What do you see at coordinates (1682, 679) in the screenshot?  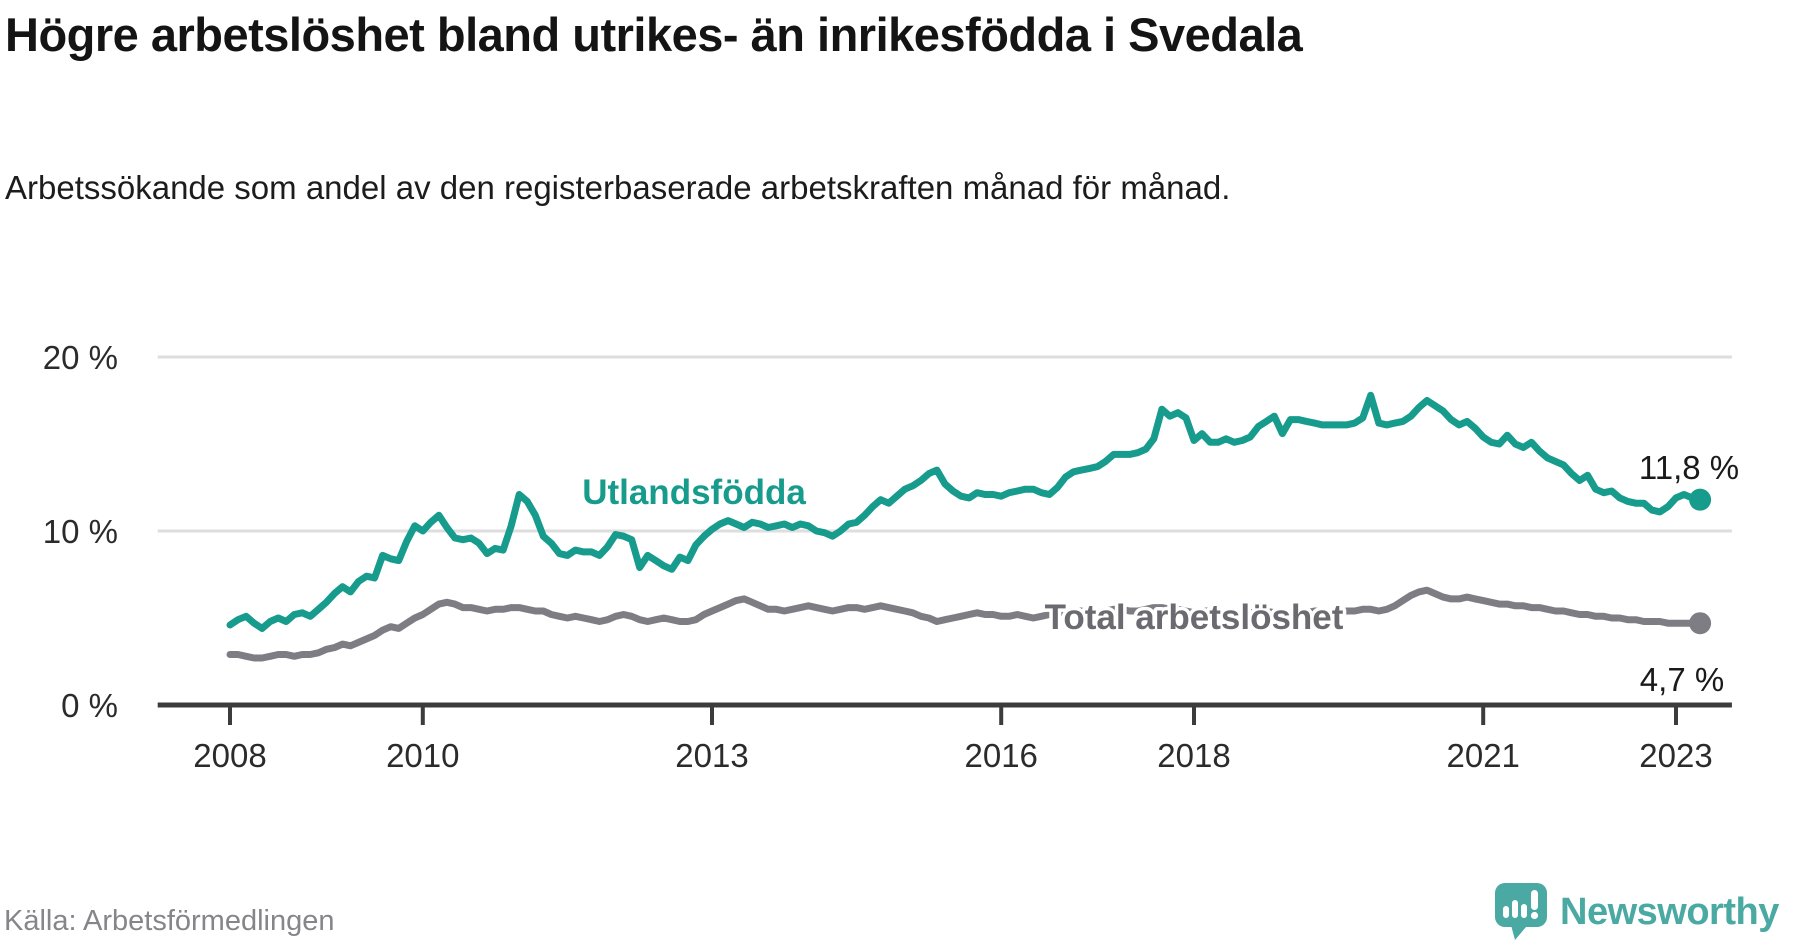 I see `end-value-label-total: 4,7 %` at bounding box center [1682, 679].